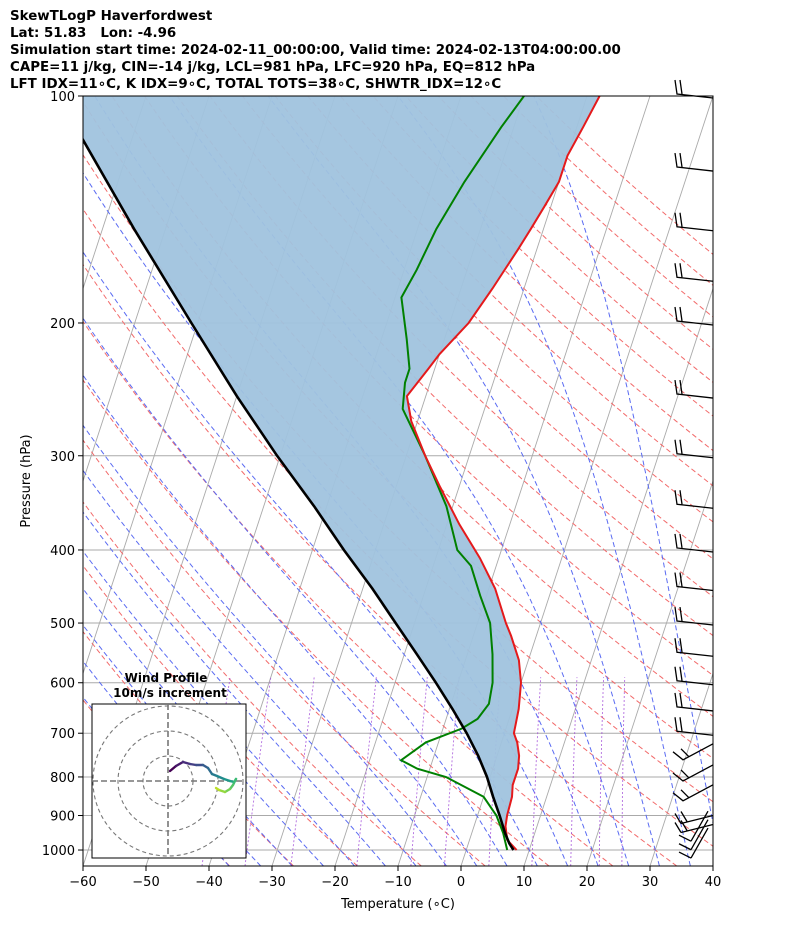 This screenshot has height=937, width=794. What do you see at coordinates (271, 882) in the screenshot?
I see `x-tick-label: −30` at bounding box center [271, 882].